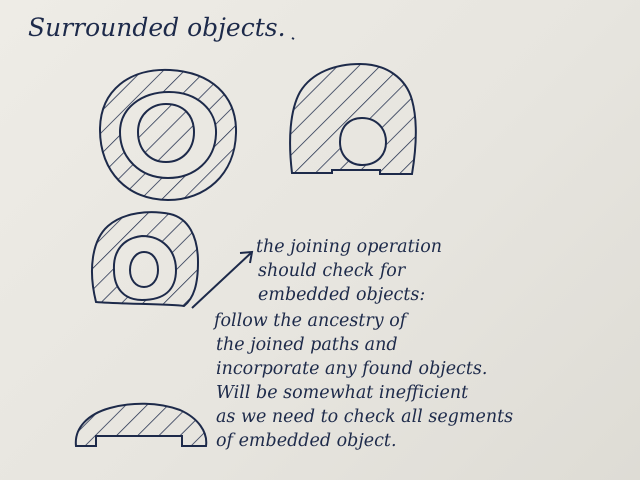 This screenshot has height=480, width=640. I want to click on outer-ring-hatched, so click(168, 135).